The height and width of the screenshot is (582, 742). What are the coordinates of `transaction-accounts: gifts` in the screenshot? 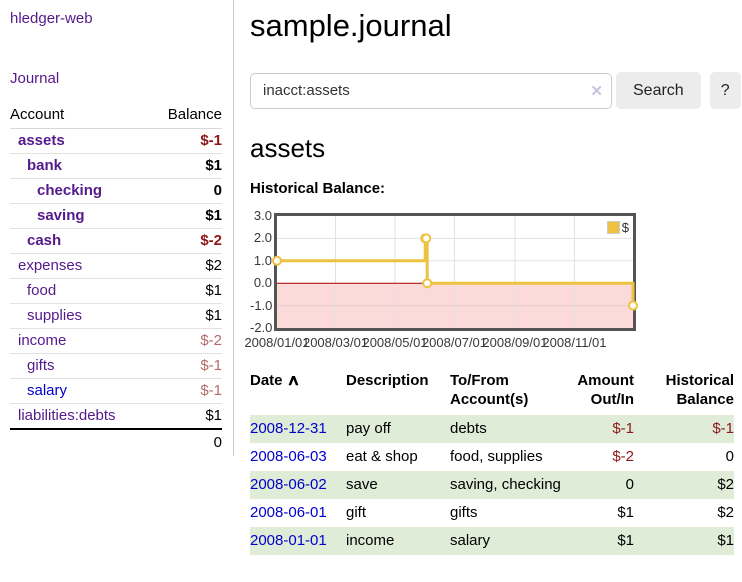 It's located at (464, 512).